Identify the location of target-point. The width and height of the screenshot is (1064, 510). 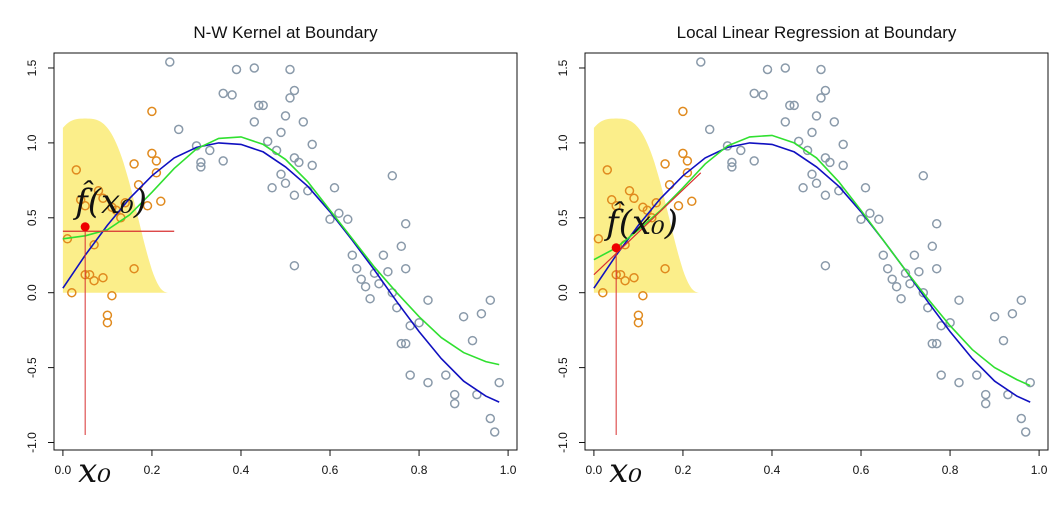
(85, 227).